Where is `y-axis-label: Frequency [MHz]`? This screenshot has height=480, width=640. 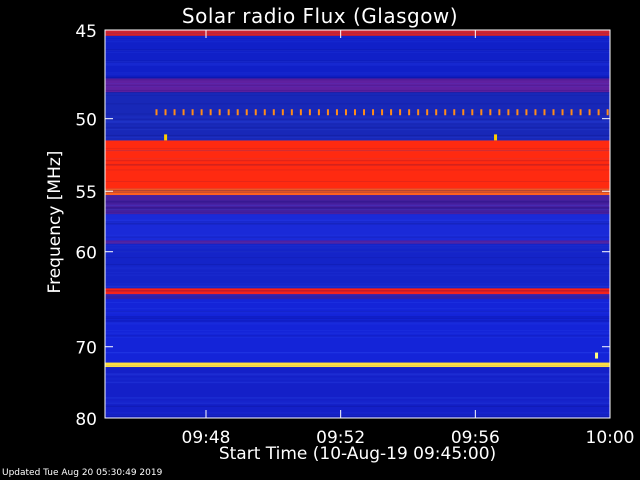 y-axis-label: Frequency [MHz] is located at coordinates (55, 222).